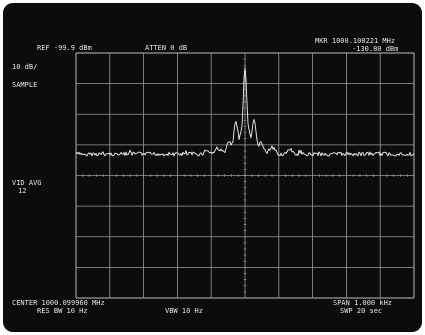 Image resolution: width=425 pixels, height=335 pixels. What do you see at coordinates (363, 303) in the screenshot?
I see `span-readout: SPAN 1.000 kHz` at bounding box center [363, 303].